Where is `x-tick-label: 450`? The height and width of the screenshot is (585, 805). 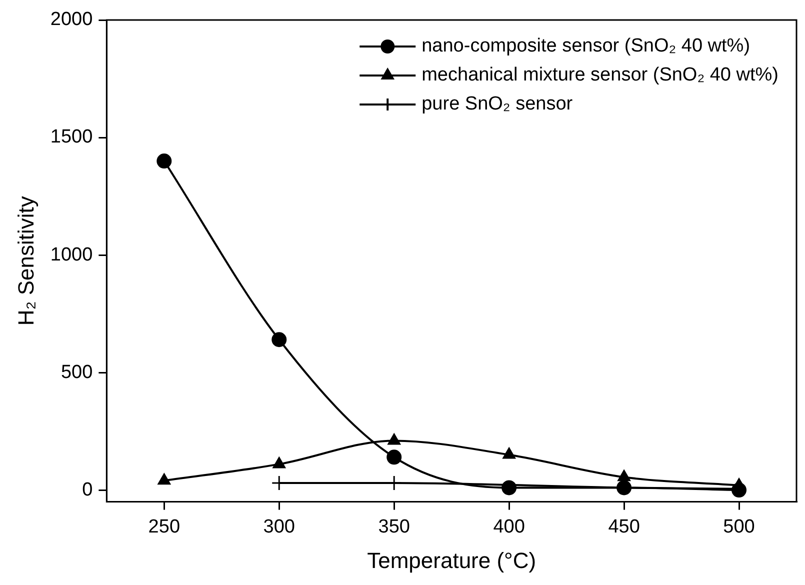
x-tick-label: 450 is located at coordinates (624, 527).